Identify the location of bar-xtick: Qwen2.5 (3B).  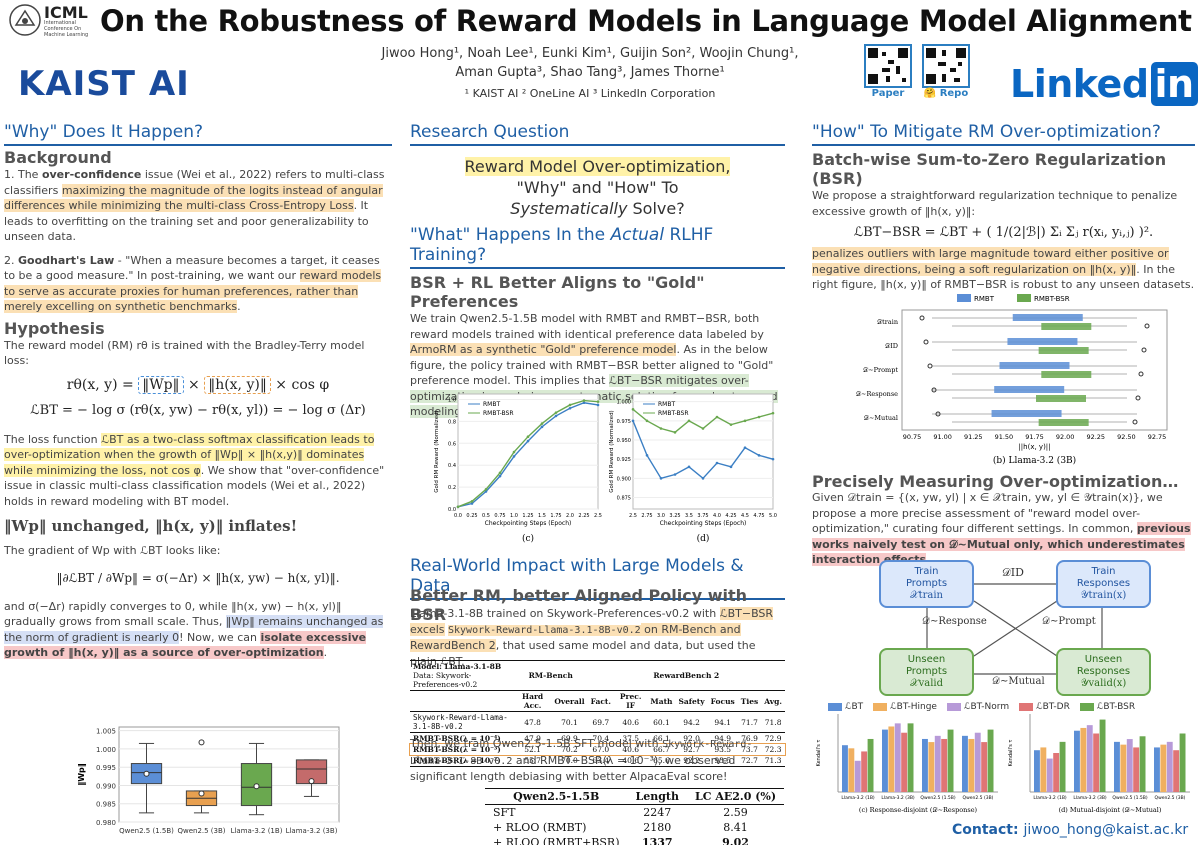
(978, 798).